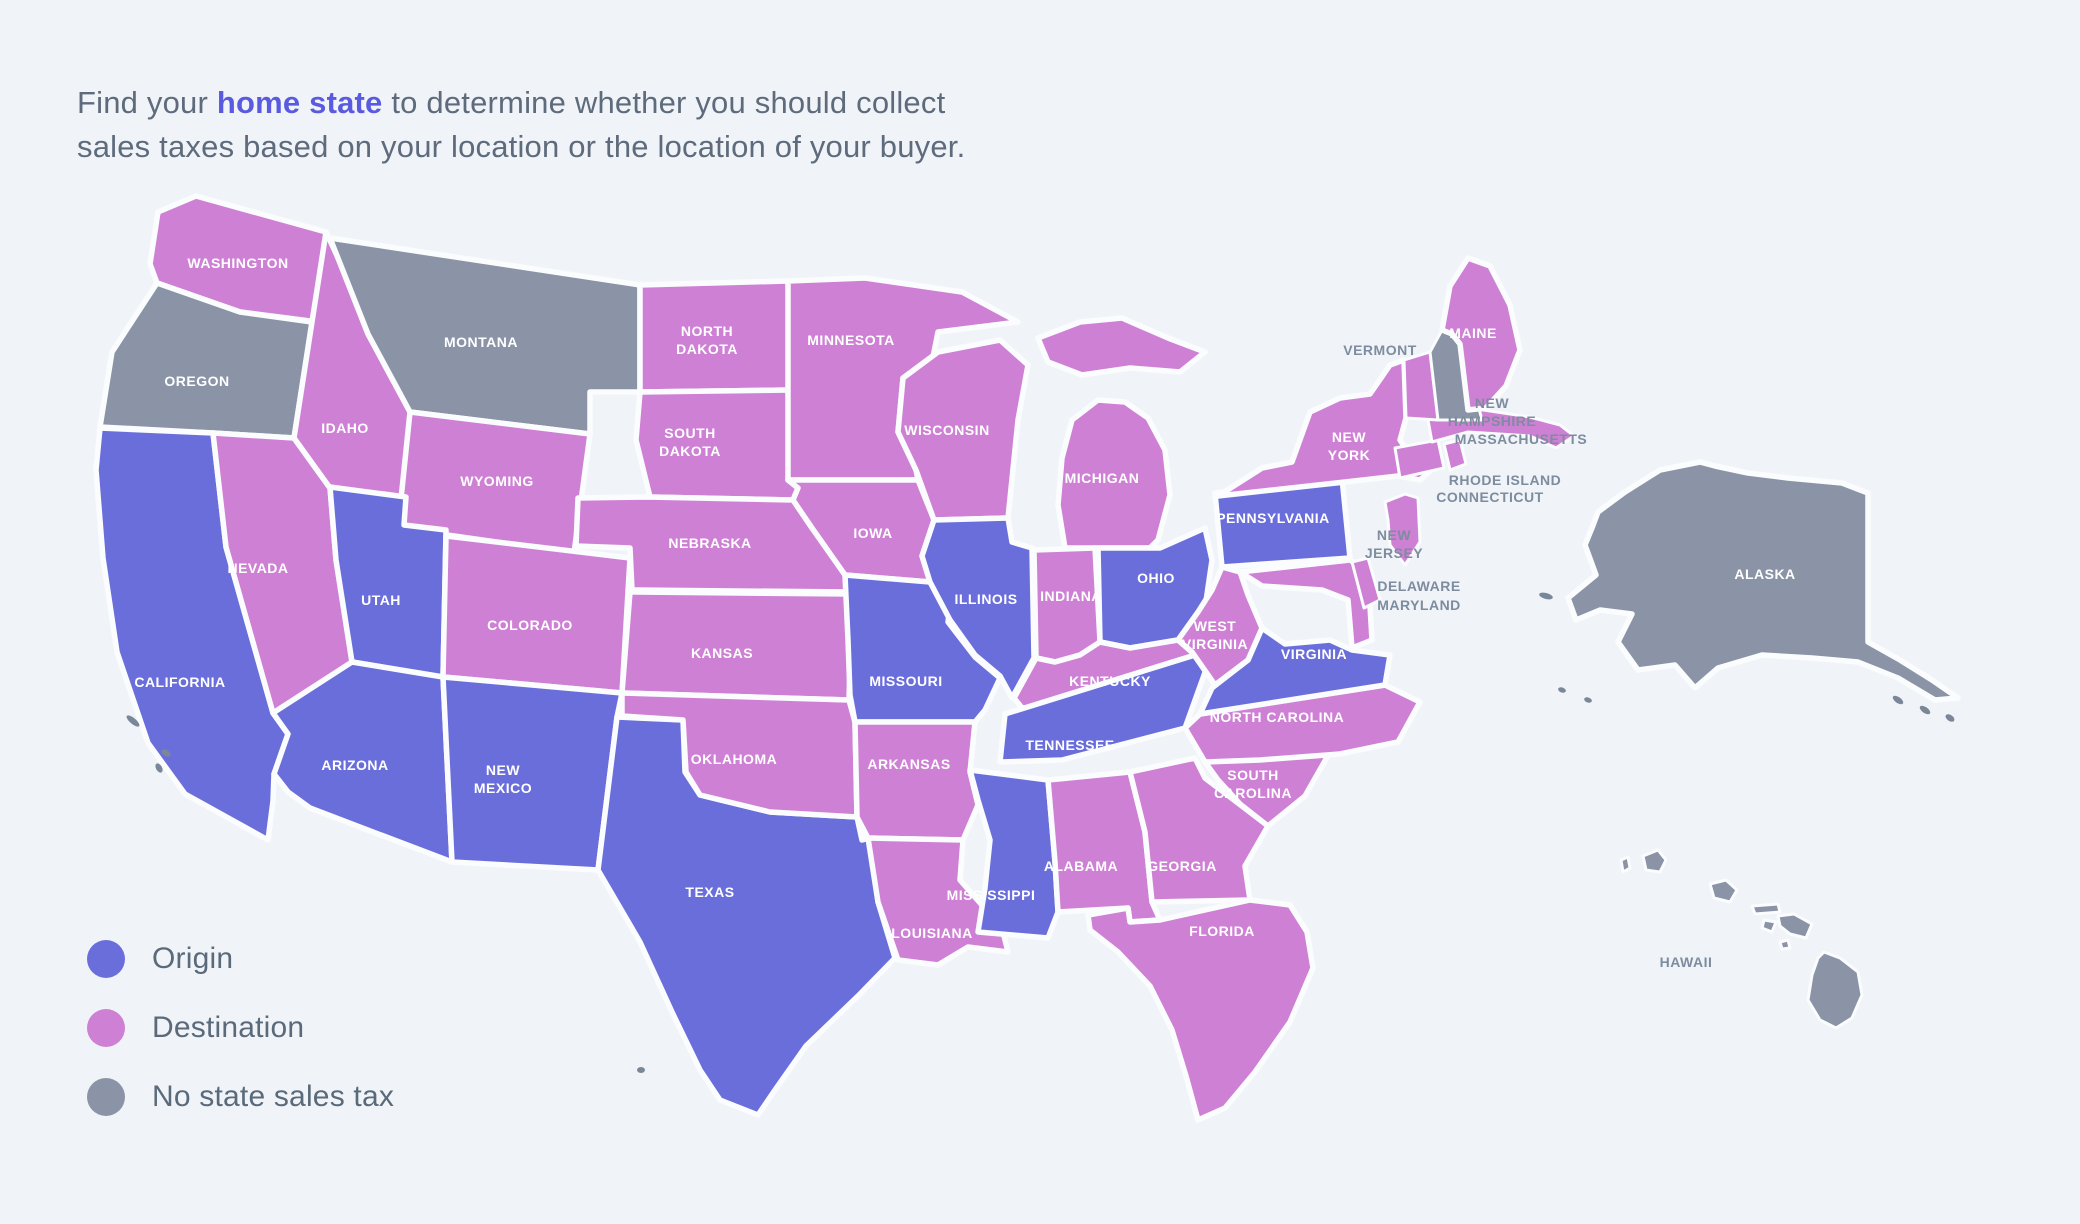 The height and width of the screenshot is (1224, 2080). What do you see at coordinates (536, 614) in the screenshot?
I see `state-co` at bounding box center [536, 614].